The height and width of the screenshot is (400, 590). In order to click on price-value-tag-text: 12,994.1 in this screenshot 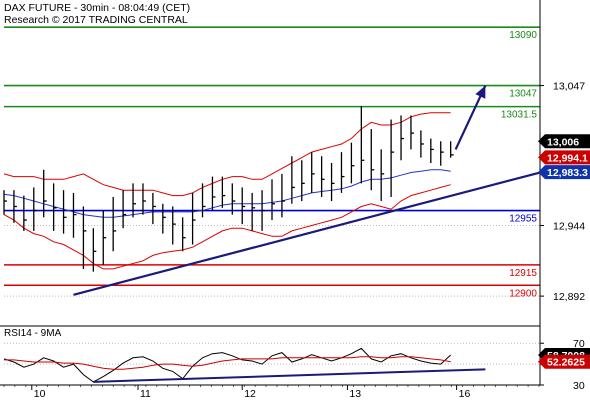, I will do `click(567, 158)`.